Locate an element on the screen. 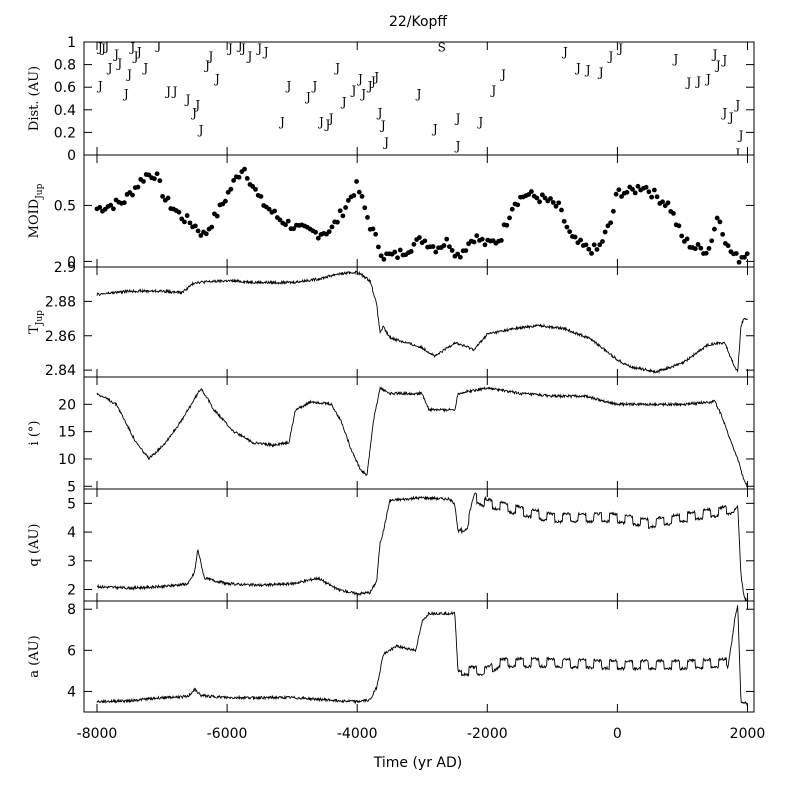  ytick-label-dist: 0.6 is located at coordinates (65, 88).